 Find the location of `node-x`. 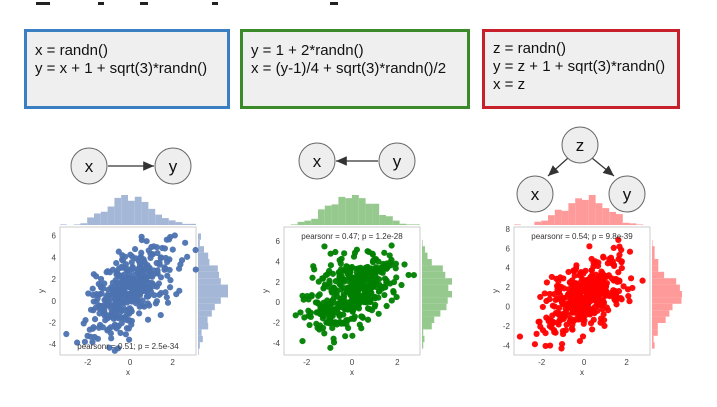

node-x is located at coordinates (535, 194).